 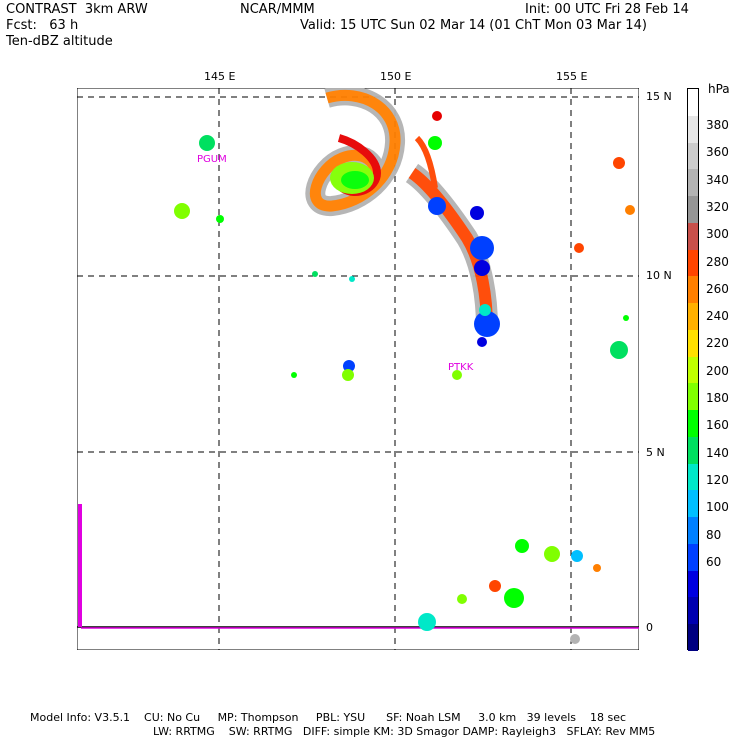 What do you see at coordinates (717, 398) in the screenshot?
I see `colorbar-label: 180` at bounding box center [717, 398].